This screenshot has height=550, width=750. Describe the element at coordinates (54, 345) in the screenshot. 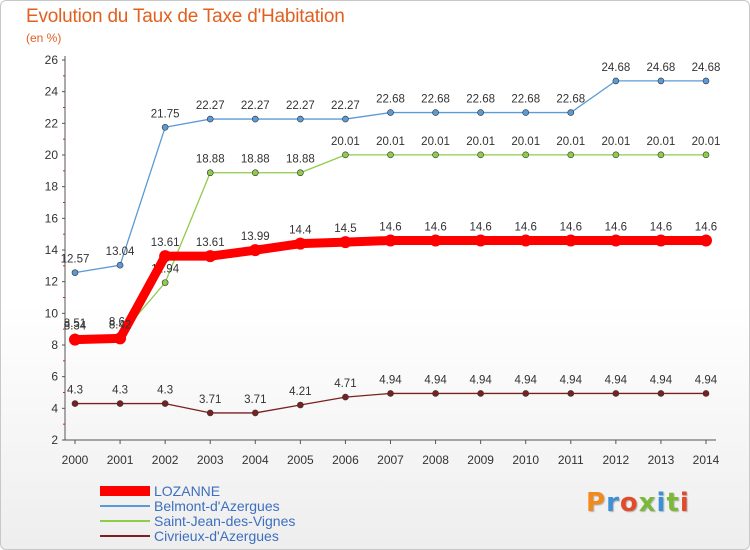

I see `y-tick-label: 8` at that location.